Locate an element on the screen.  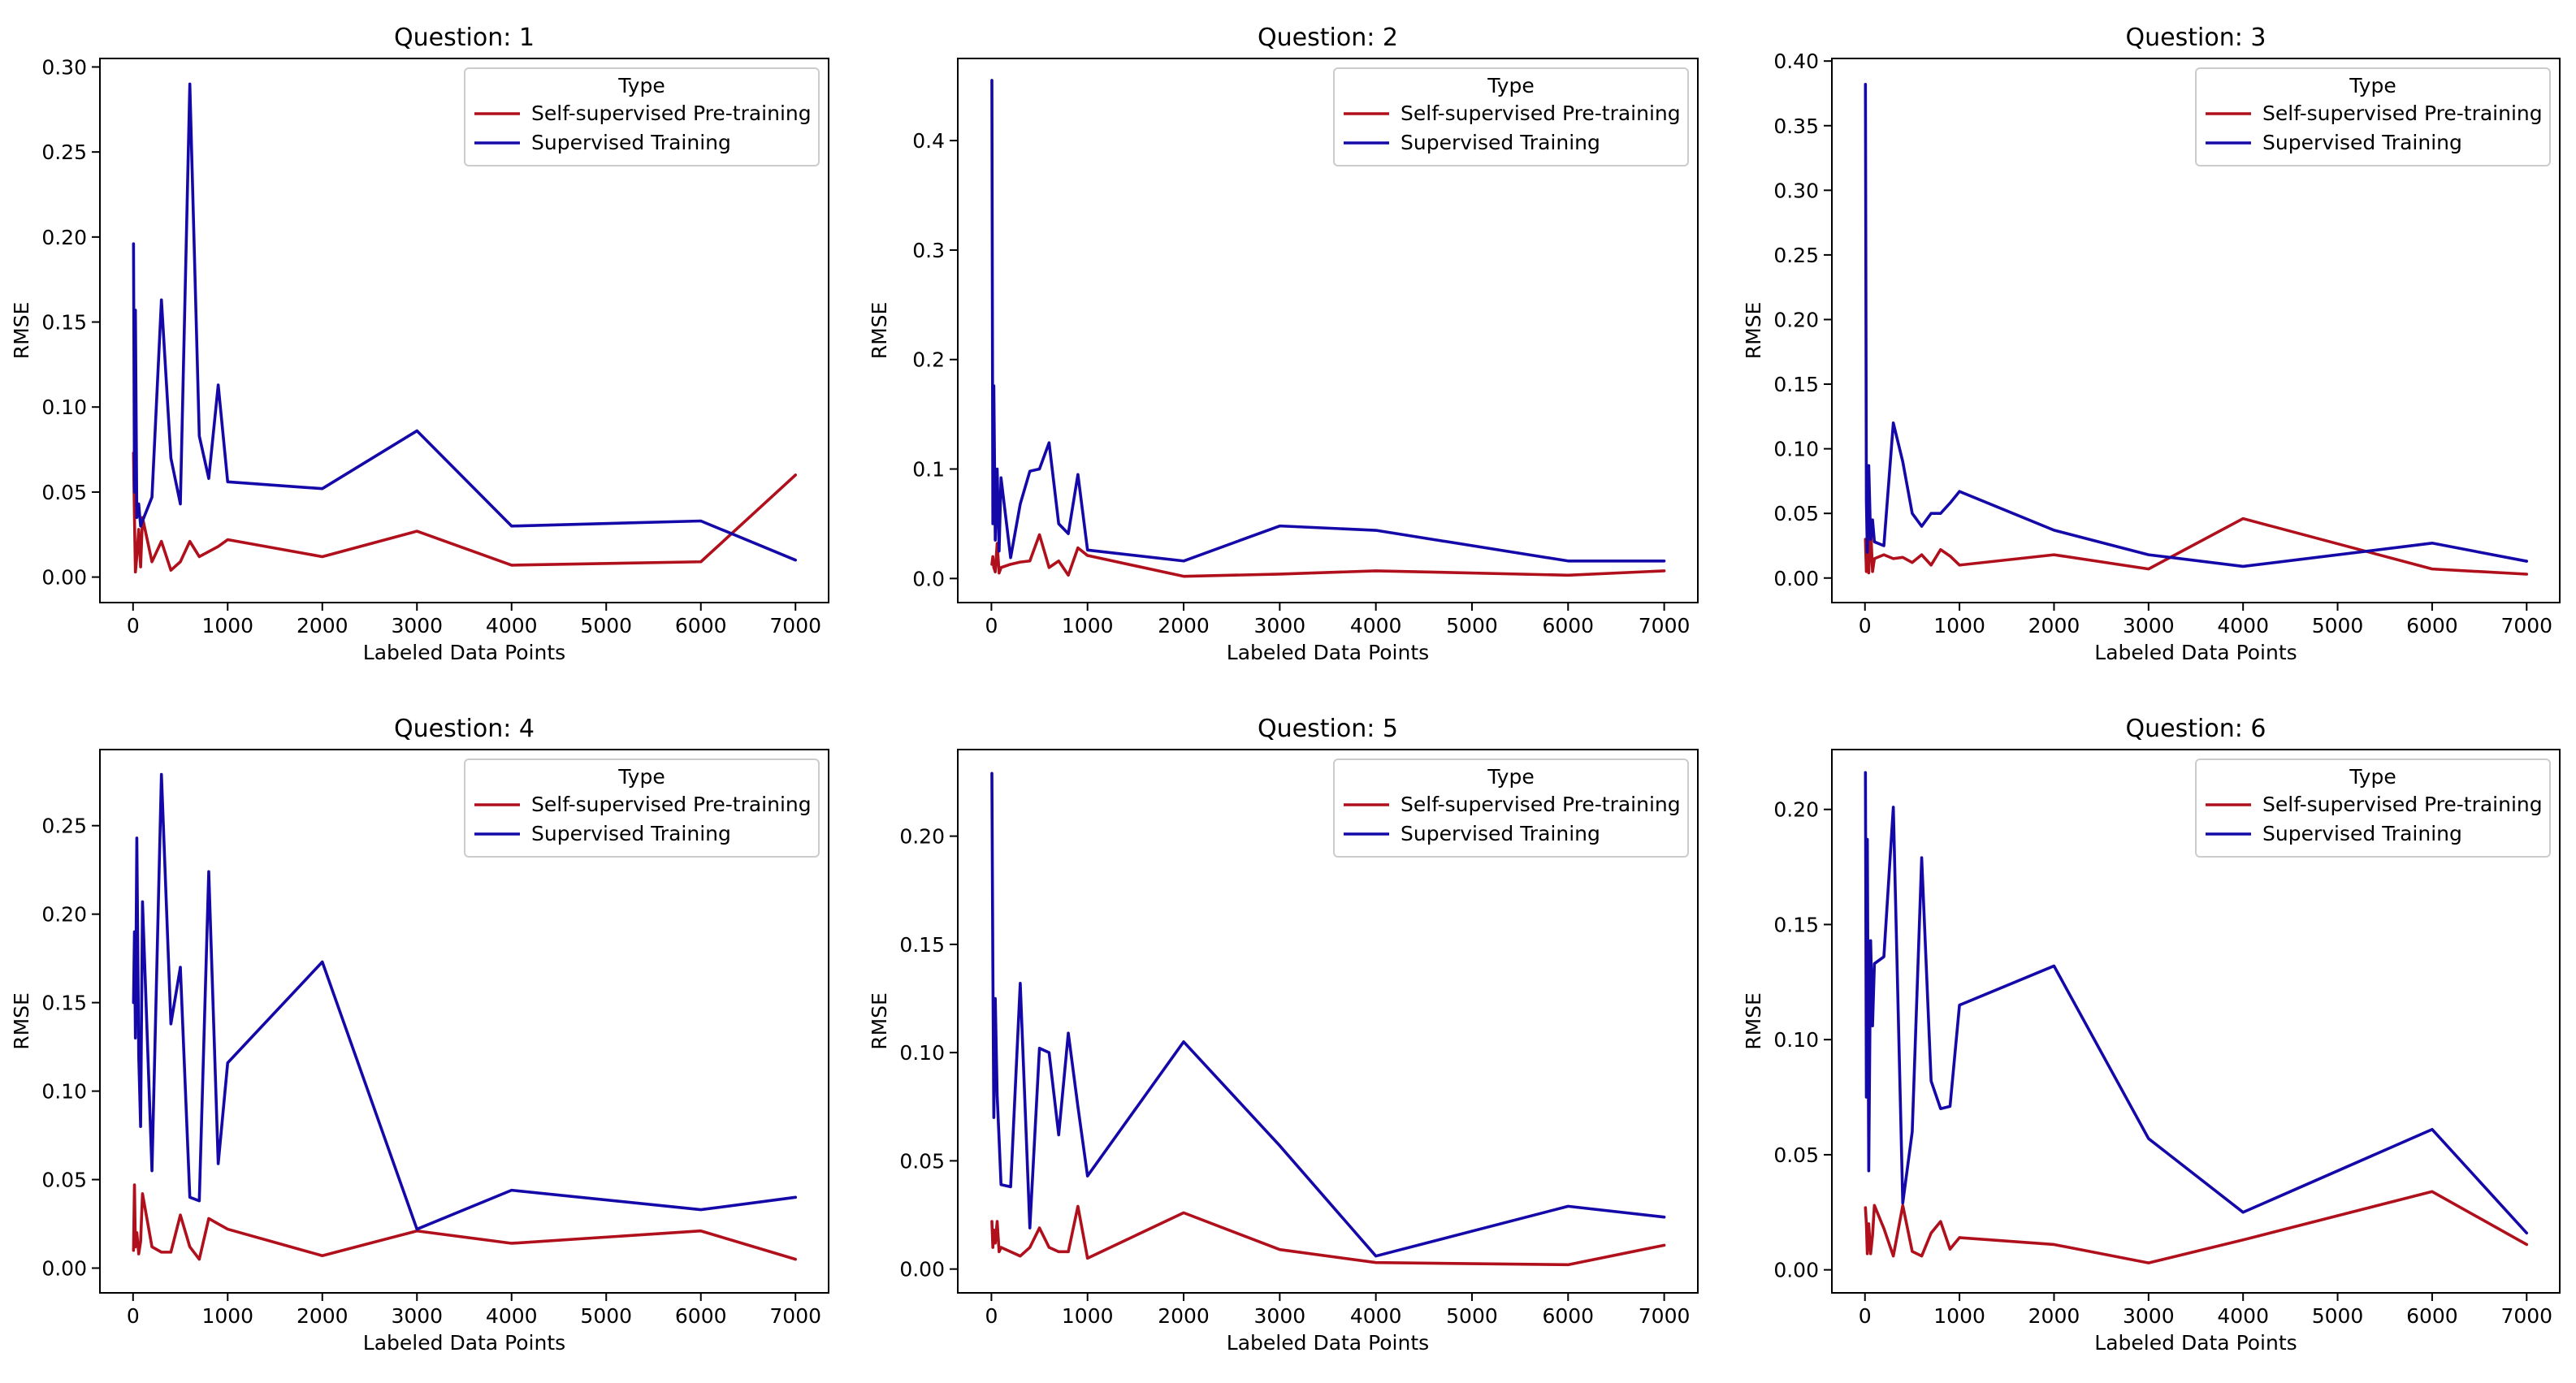
y-tick-label: 0.35 is located at coordinates (1796, 126).